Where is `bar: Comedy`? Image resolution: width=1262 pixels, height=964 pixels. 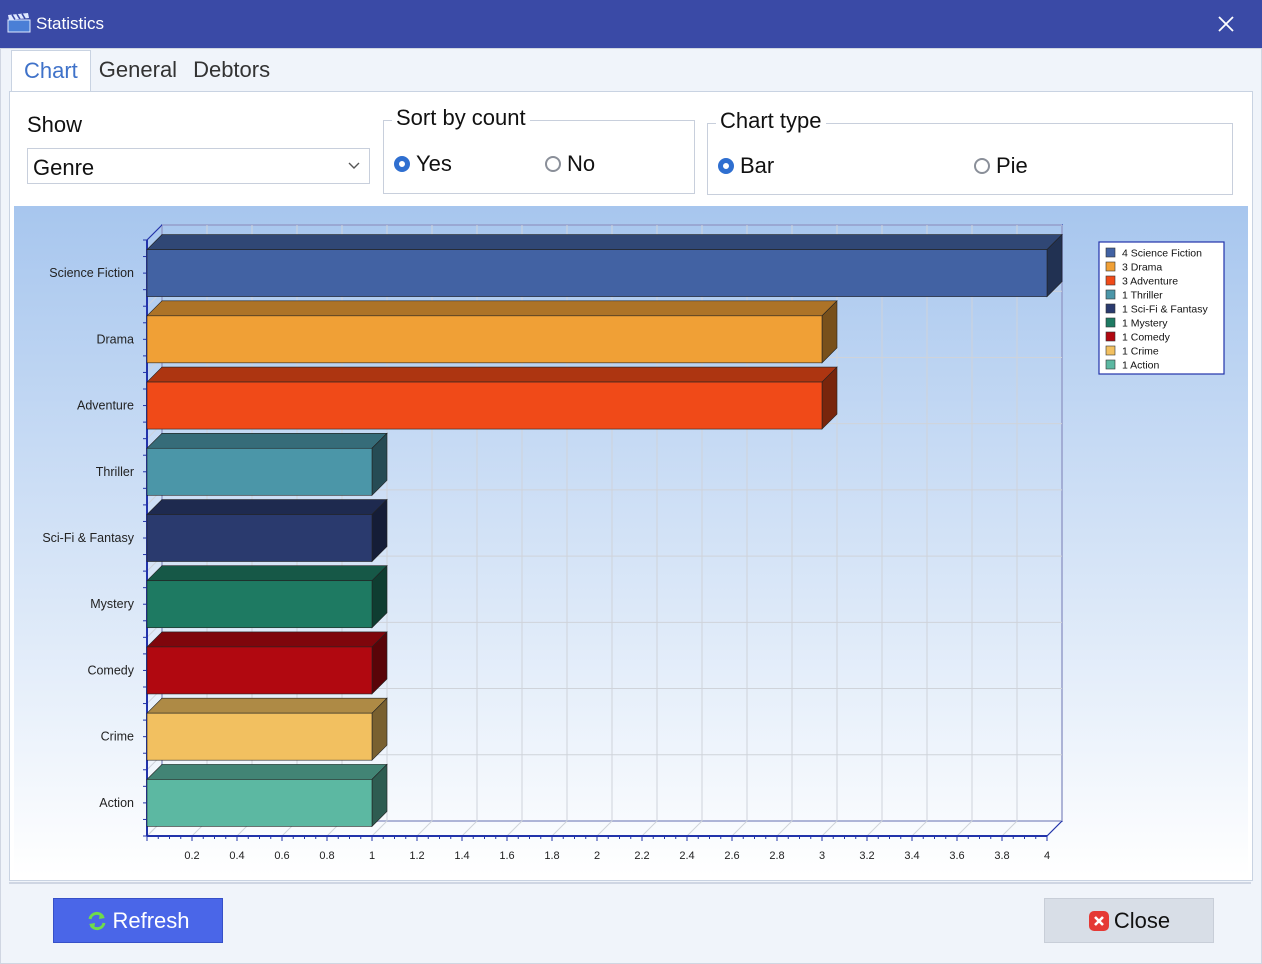 bar: Comedy is located at coordinates (237, 663).